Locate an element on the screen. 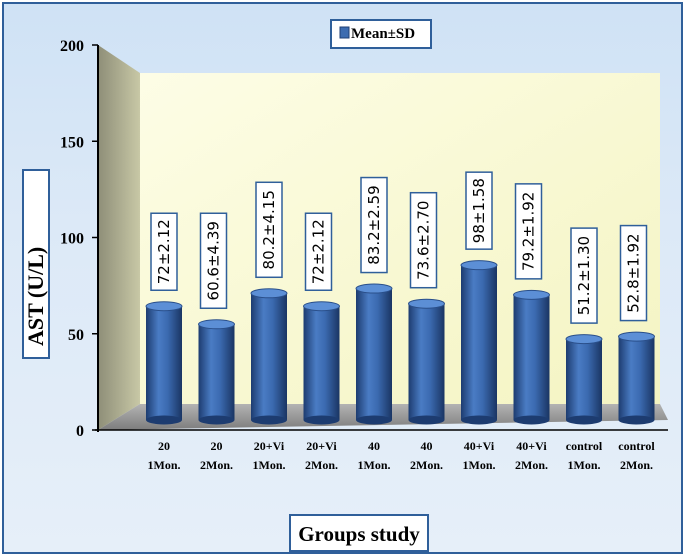  svg-text: 60.6±4.39 is located at coordinates (214, 260).